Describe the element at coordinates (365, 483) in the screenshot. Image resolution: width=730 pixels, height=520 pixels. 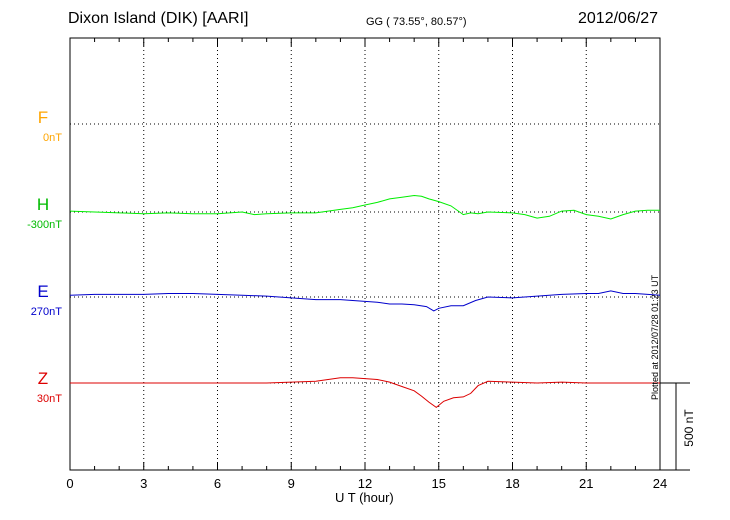
I see `x-tick-label: 12` at that location.